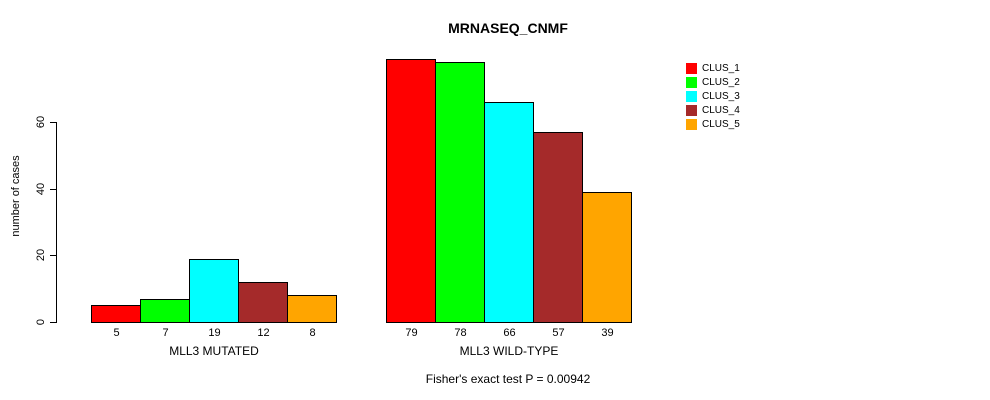 The width and height of the screenshot is (990, 400). I want to click on bar-value-label-clus_1-mll3-wild-type: 79, so click(411, 333).